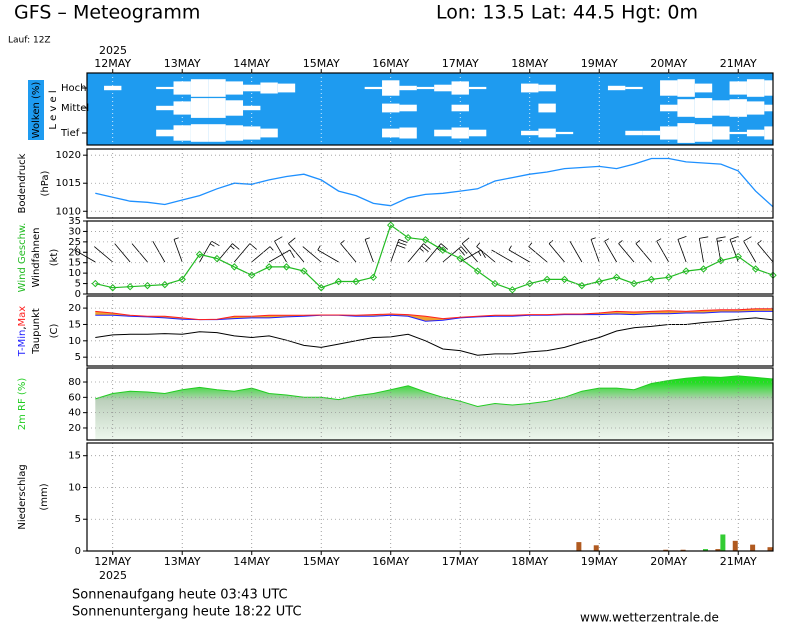 This screenshot has width=800, height=625. I want to click on year-bottom: 2025, so click(113, 575).